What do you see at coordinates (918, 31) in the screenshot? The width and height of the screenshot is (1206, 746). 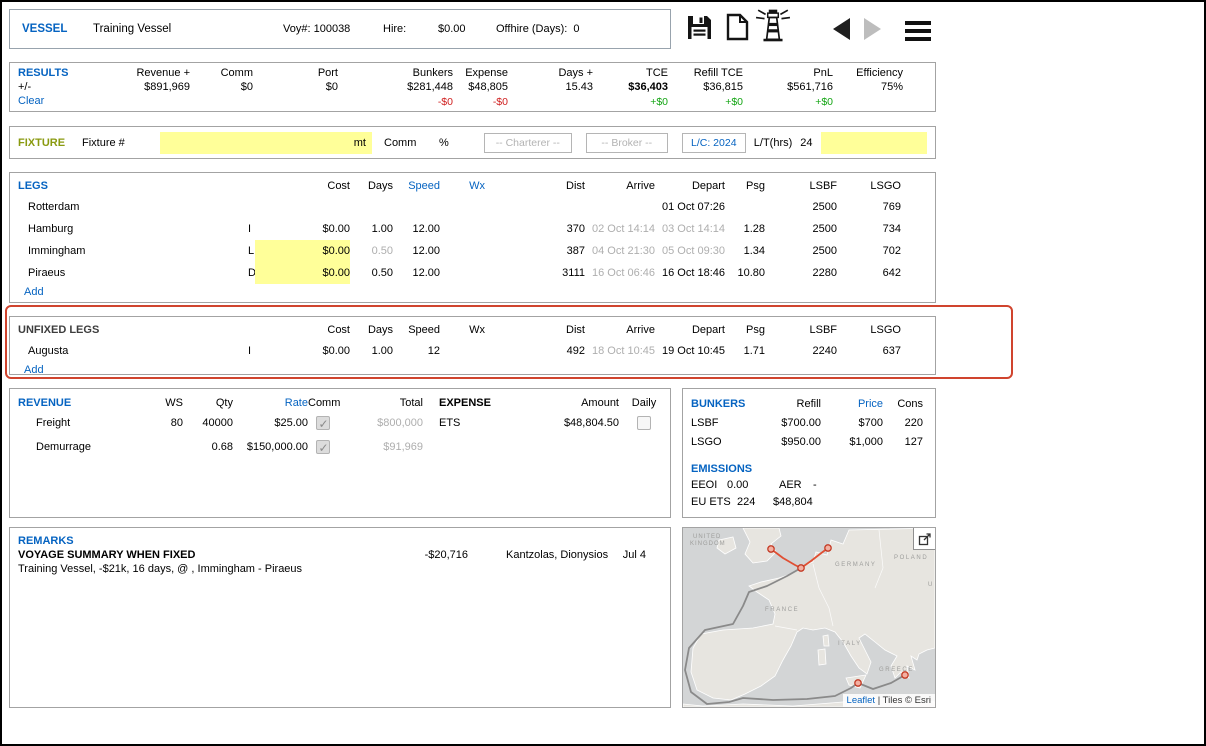 I see `menu-icon` at bounding box center [918, 31].